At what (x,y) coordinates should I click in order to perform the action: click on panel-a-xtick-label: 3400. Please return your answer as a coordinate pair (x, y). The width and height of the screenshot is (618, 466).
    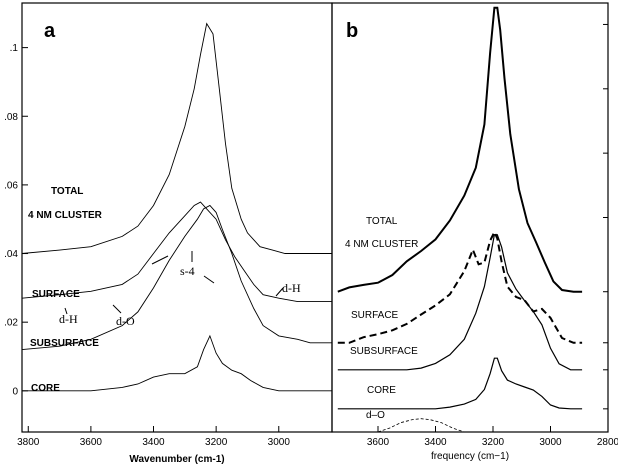
    Looking at the image, I should click on (153, 442).